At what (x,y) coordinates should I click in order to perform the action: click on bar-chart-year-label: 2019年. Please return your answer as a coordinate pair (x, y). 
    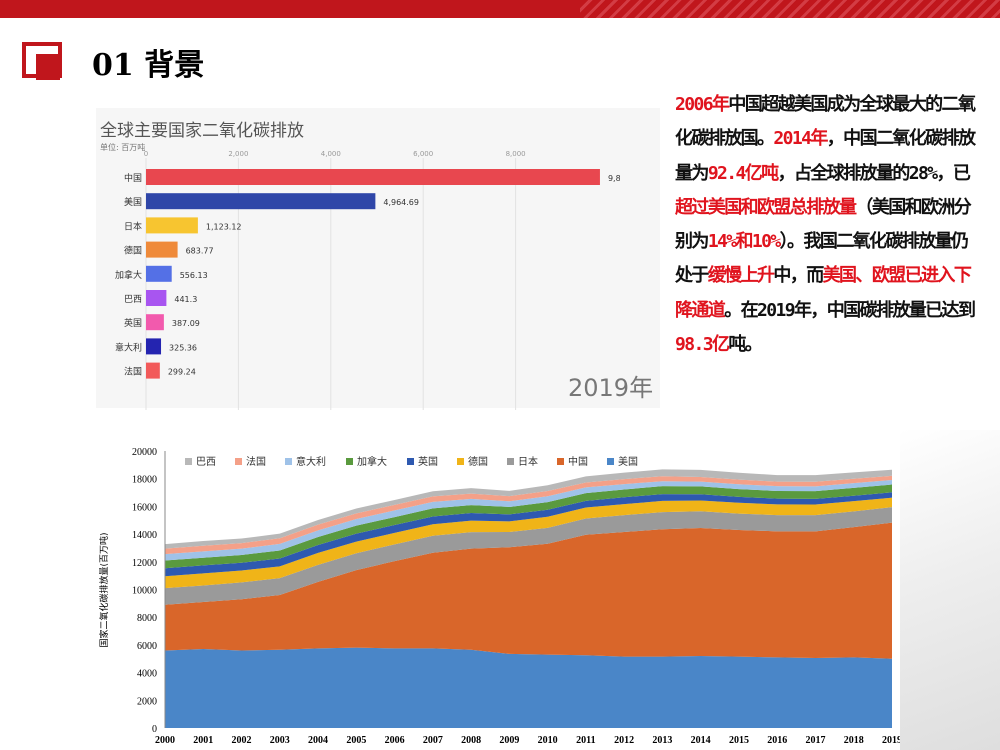
    Looking at the image, I should click on (611, 388).